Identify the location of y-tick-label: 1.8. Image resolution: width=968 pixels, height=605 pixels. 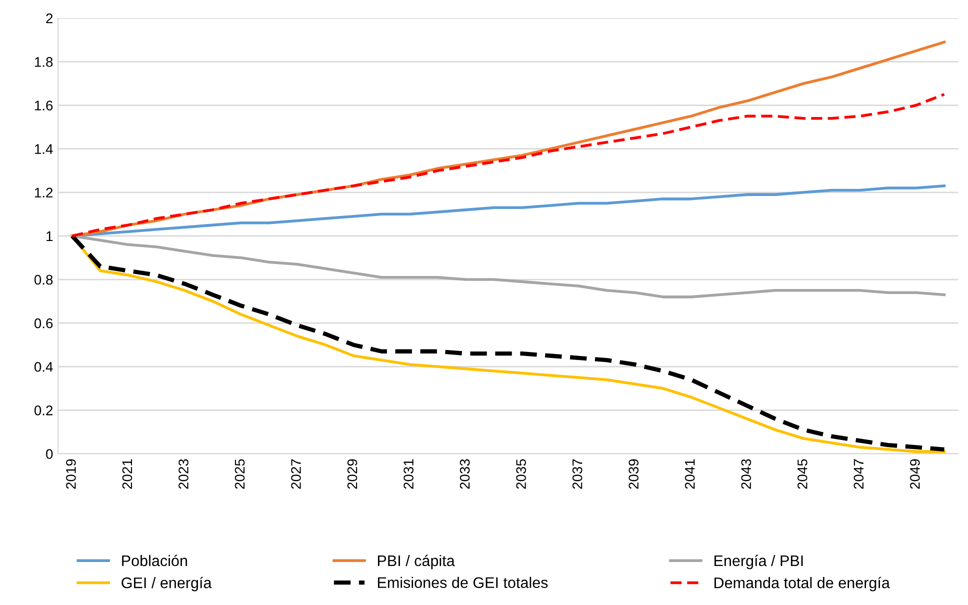
(43, 62).